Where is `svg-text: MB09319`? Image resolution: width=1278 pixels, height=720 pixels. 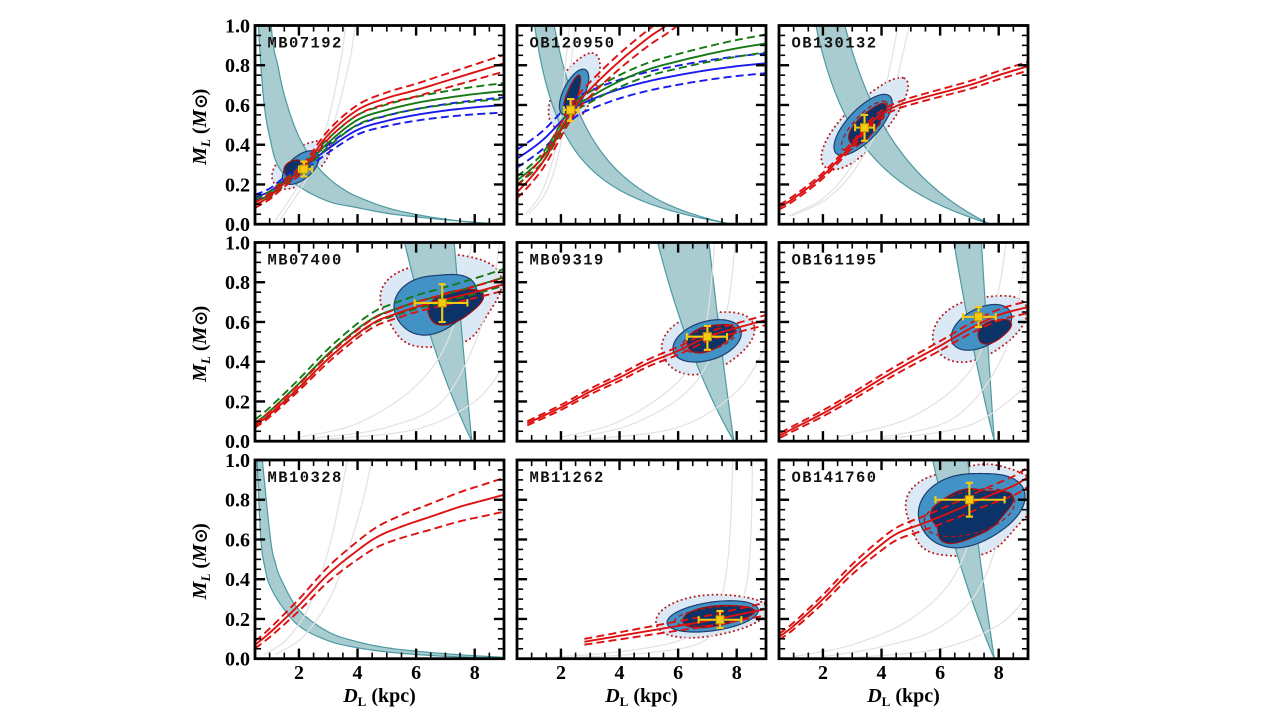
svg-text: MB09319 is located at coordinates (567, 261).